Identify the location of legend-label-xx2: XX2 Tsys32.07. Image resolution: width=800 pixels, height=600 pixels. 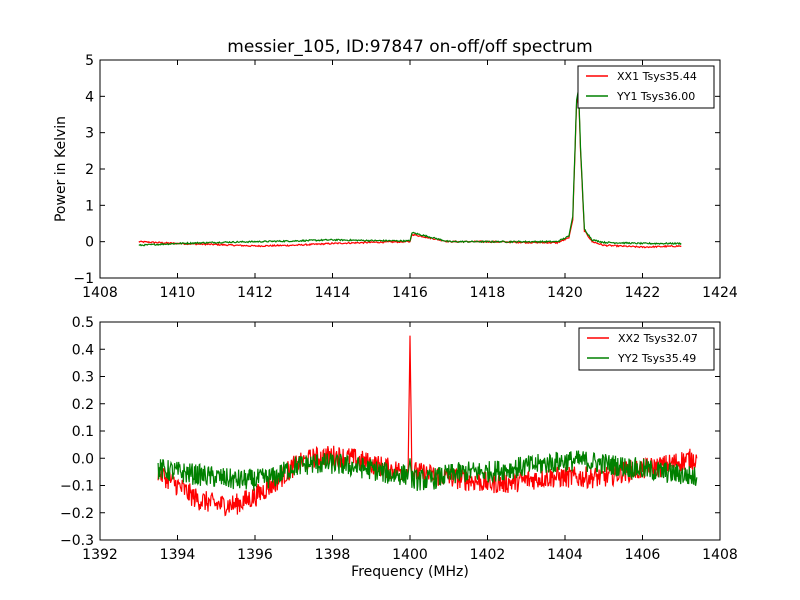
(658, 338).